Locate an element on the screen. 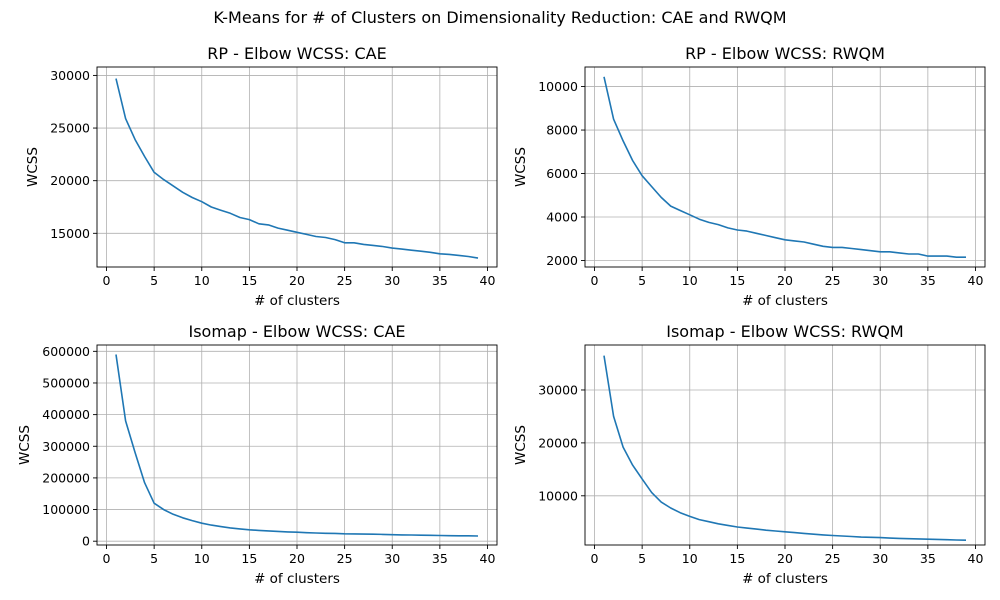  y-tick-label: 2000 is located at coordinates (562, 260).